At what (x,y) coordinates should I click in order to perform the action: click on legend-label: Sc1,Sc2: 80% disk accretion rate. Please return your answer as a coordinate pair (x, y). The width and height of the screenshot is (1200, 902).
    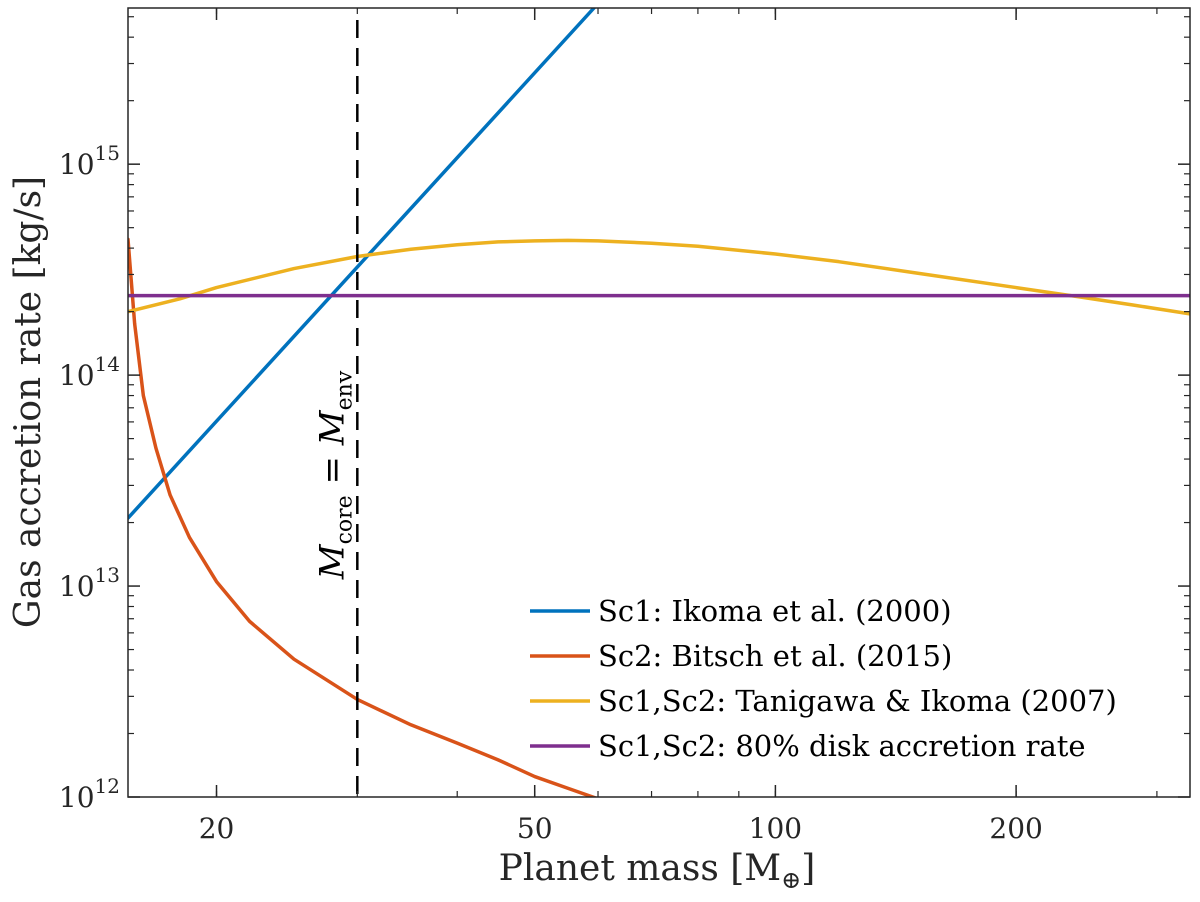
    Looking at the image, I should click on (842, 746).